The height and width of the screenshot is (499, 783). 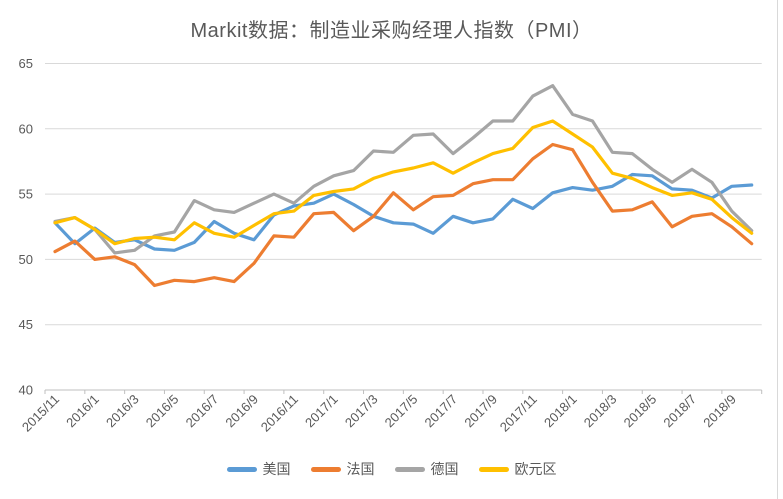 I want to click on x-tick-label: 2018/7, so click(x=679, y=411).